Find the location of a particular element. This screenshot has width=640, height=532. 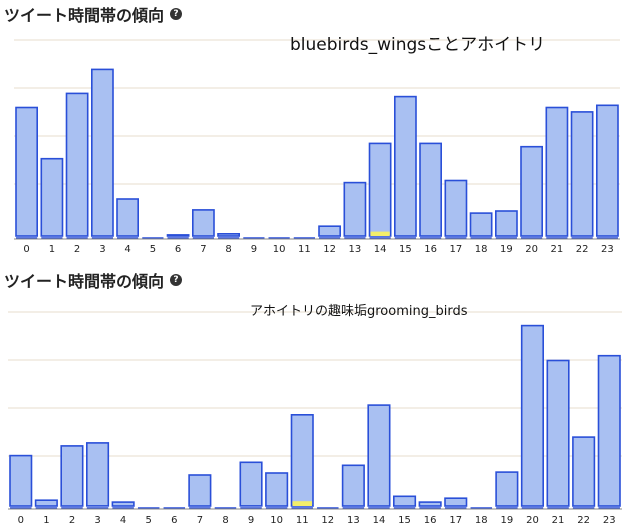

chart-title: bluebirds_wingsことアホイトリ is located at coordinates (418, 45).